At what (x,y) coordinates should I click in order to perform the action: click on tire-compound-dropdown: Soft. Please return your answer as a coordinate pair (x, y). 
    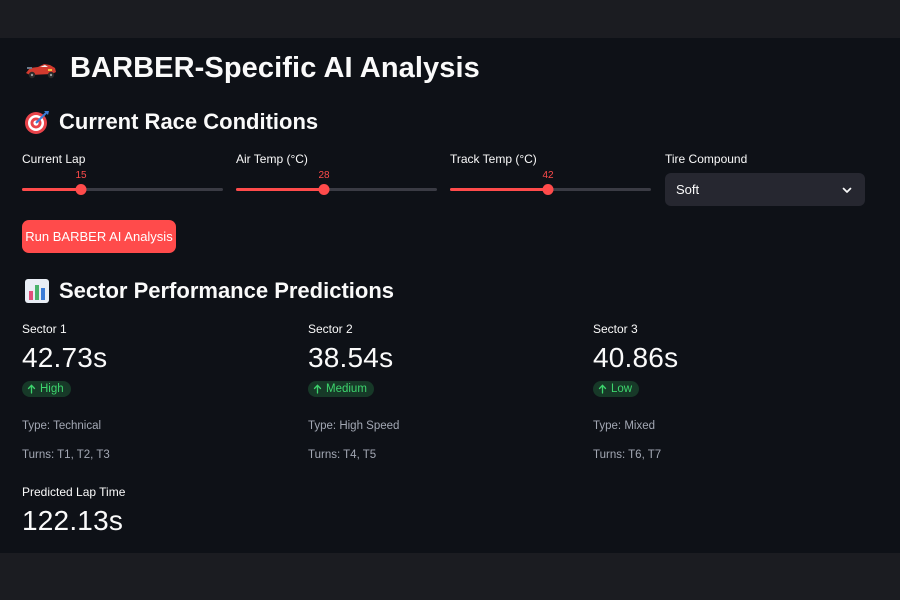
    Looking at the image, I should click on (765, 189).